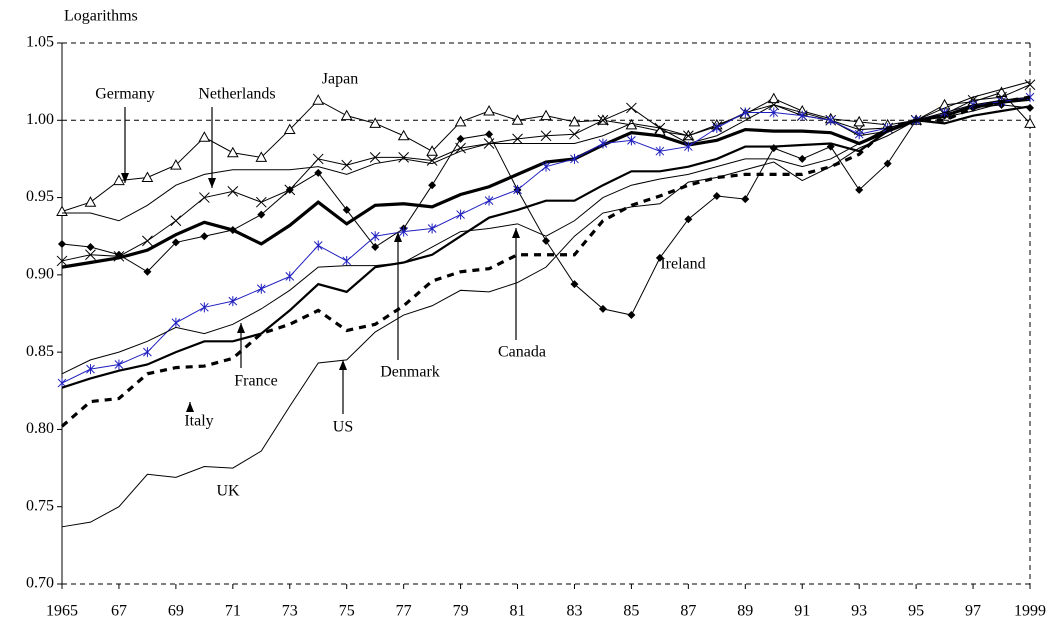  I want to click on series-annotation: Germany, so click(125, 94).